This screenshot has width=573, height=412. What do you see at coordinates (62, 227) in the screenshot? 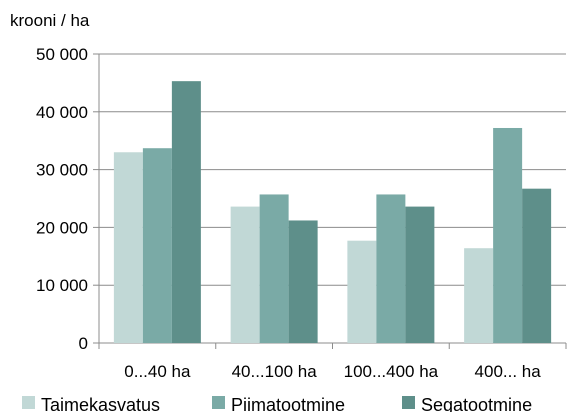
I see `y-tick-label: 20 000` at bounding box center [62, 227].